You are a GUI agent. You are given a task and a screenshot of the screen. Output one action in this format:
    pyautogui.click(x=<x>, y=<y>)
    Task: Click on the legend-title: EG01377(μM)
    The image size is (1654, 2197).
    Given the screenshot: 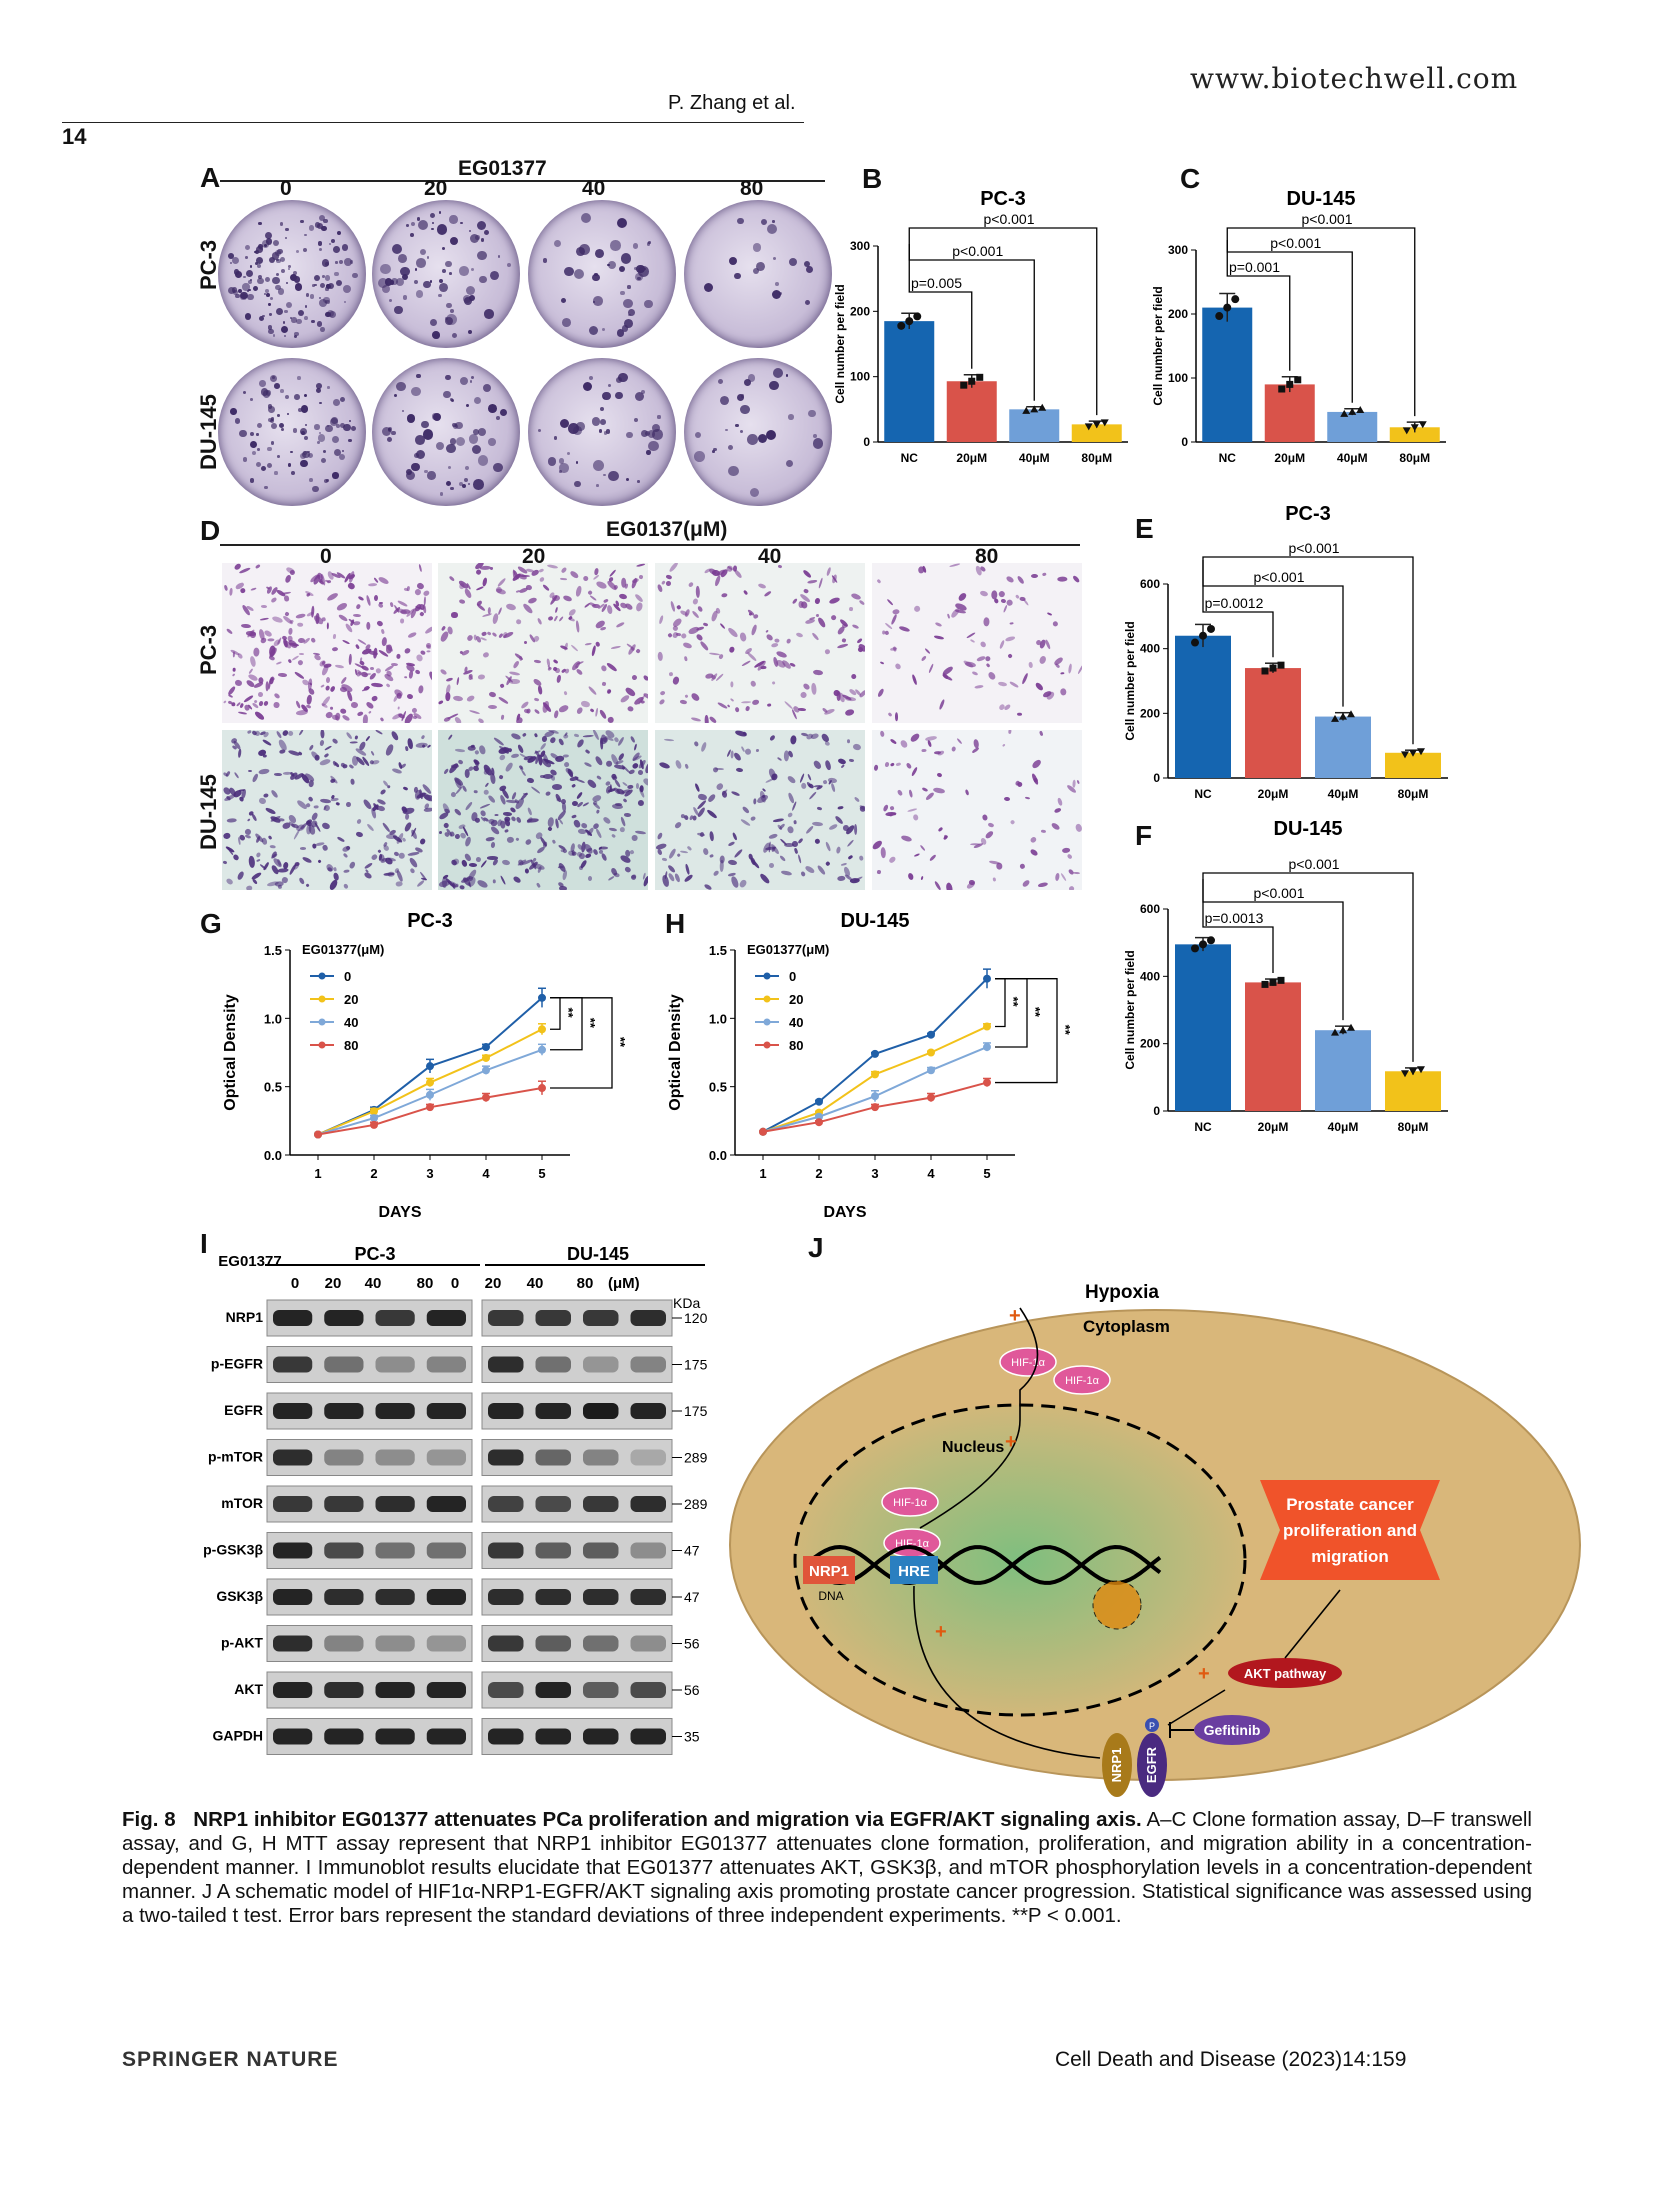 What is the action you would take?
    pyautogui.click(x=788, y=949)
    